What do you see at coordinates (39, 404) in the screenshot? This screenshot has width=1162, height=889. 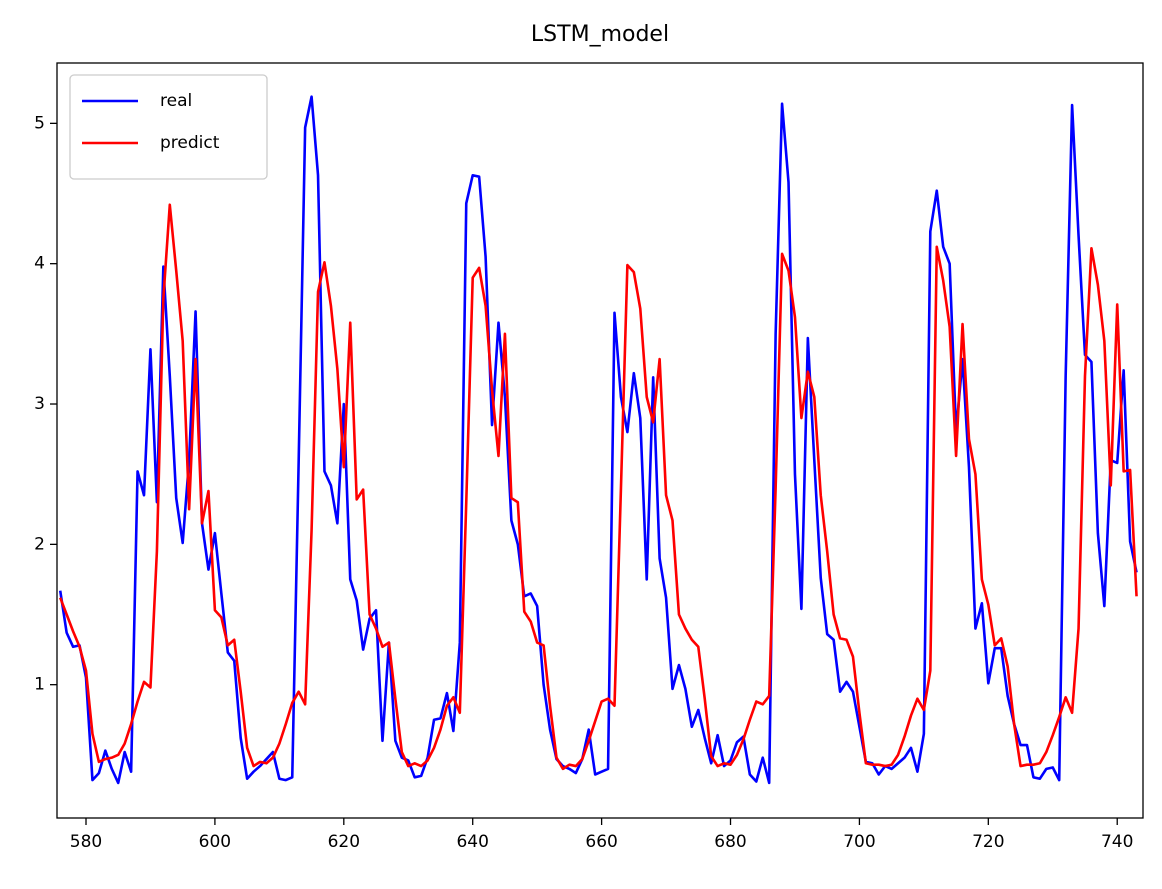 I see `y-tick-label: 3` at bounding box center [39, 404].